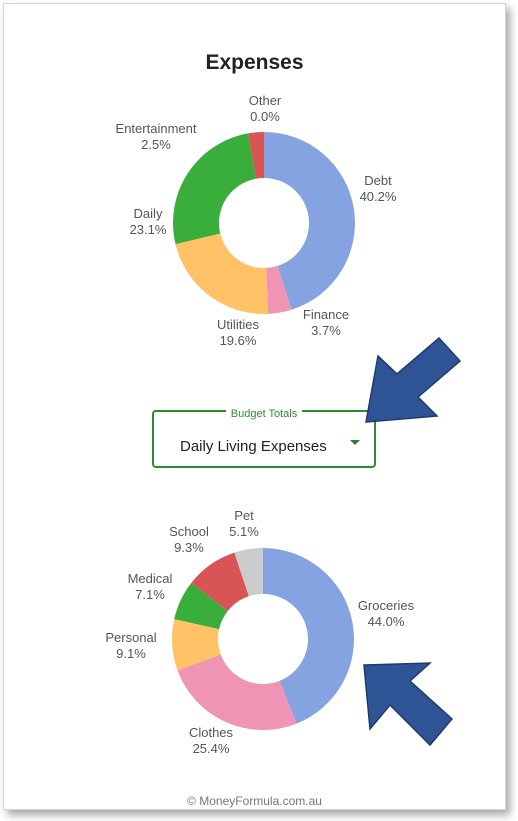 The height and width of the screenshot is (821, 518). Describe the element at coordinates (156, 128) in the screenshot. I see `label-entertainment: Entertainment` at that location.